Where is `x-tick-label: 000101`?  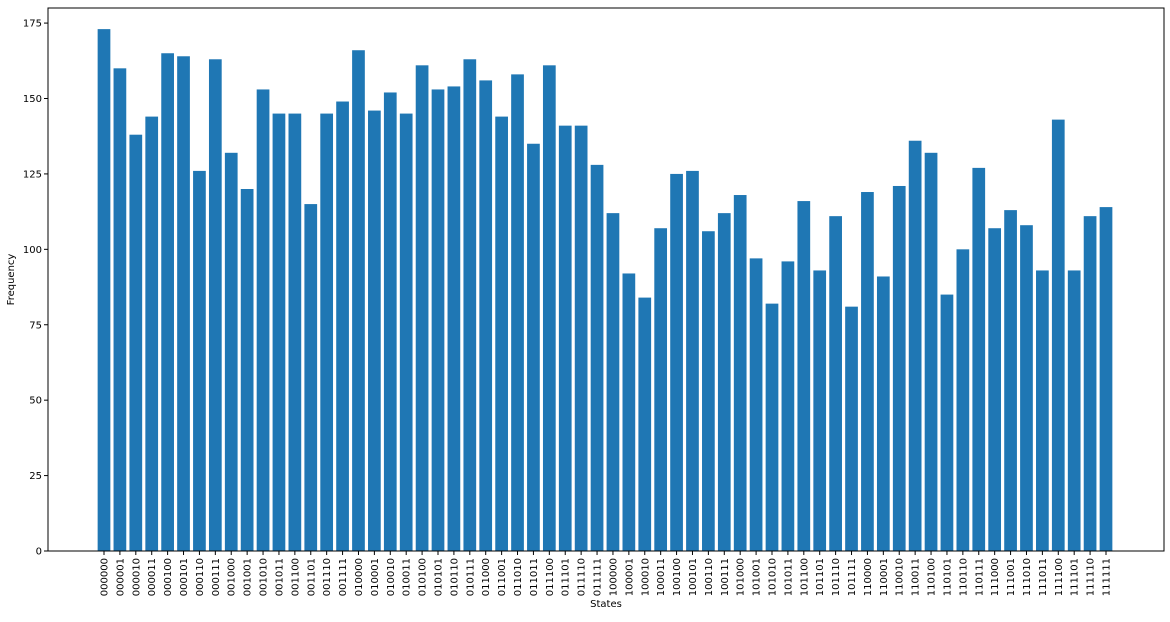
x-tick-label: 000101 is located at coordinates (184, 577).